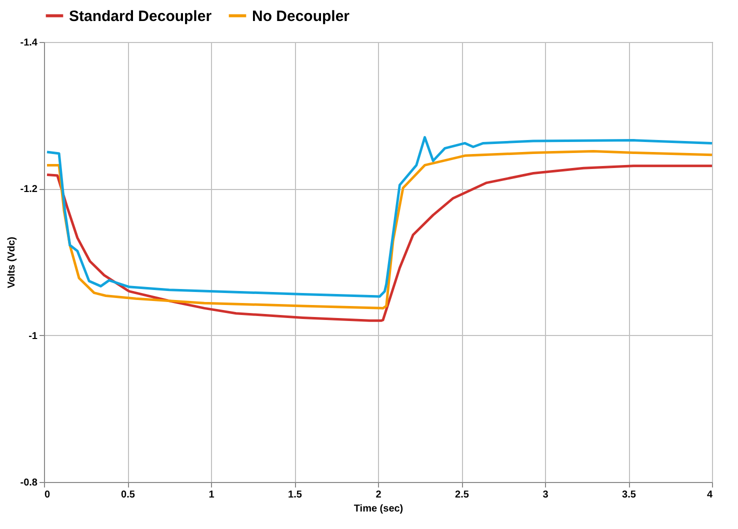  Describe the element at coordinates (47, 495) in the screenshot. I see `x-tick-label: 0` at that location.